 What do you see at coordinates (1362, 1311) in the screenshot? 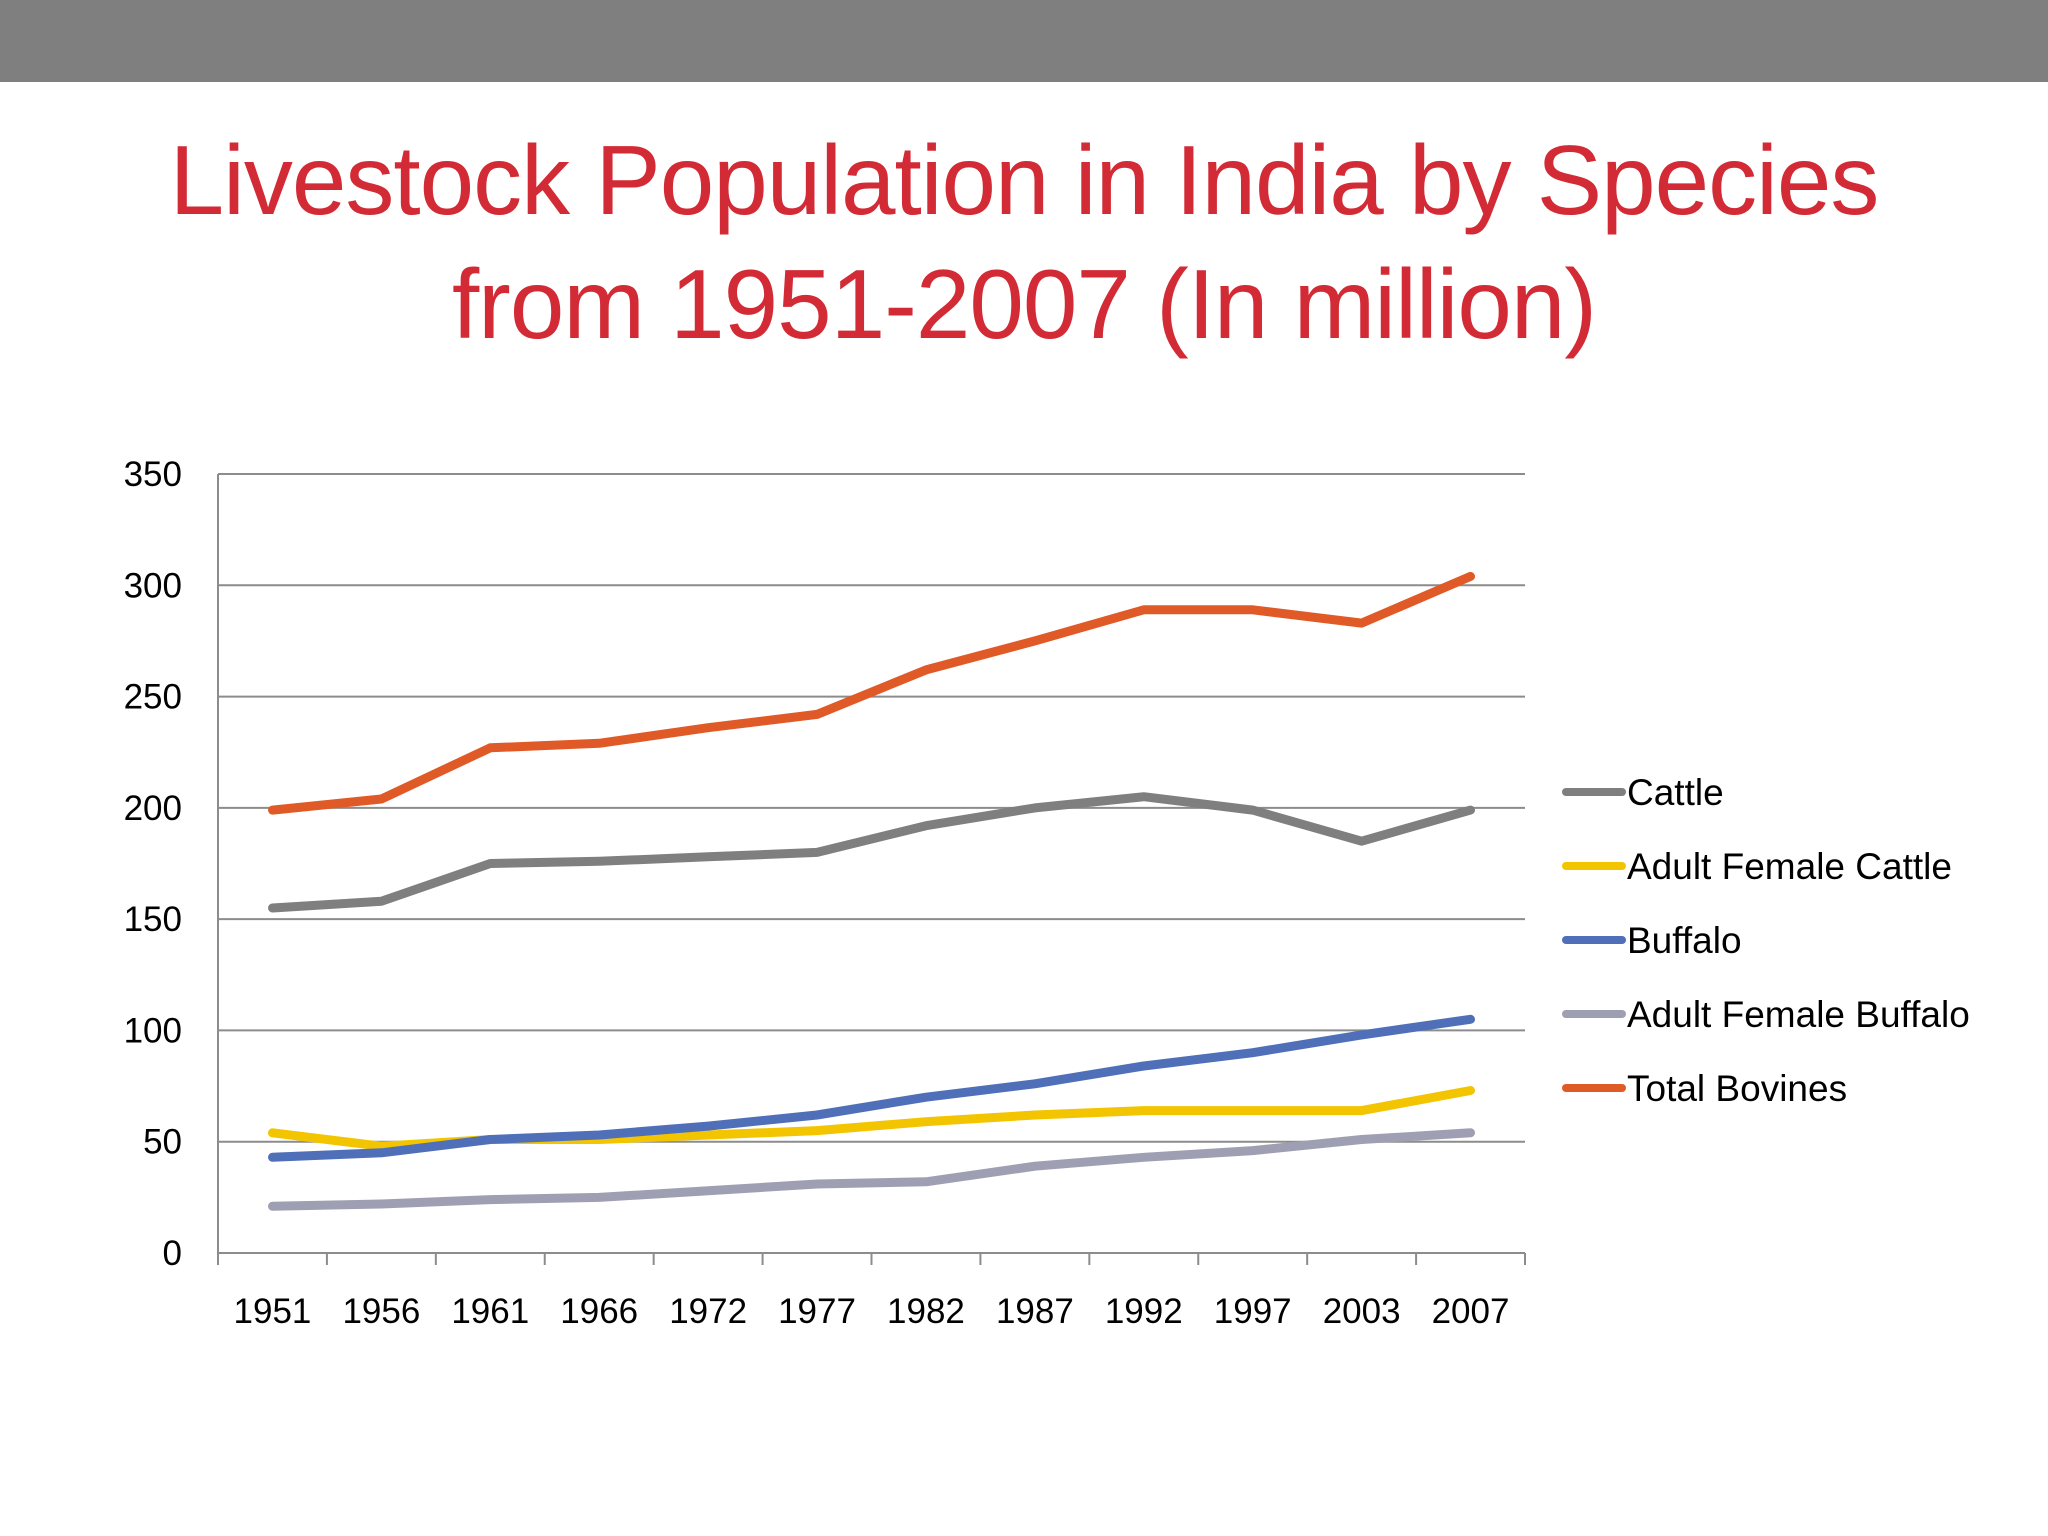
I see `x-tick-label: 2003` at bounding box center [1362, 1311].